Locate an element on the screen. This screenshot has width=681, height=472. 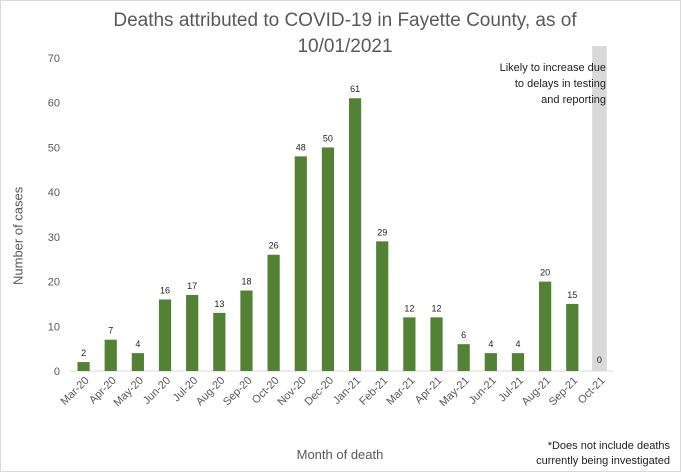
x-tick-label: May-21 is located at coordinates (454, 392).